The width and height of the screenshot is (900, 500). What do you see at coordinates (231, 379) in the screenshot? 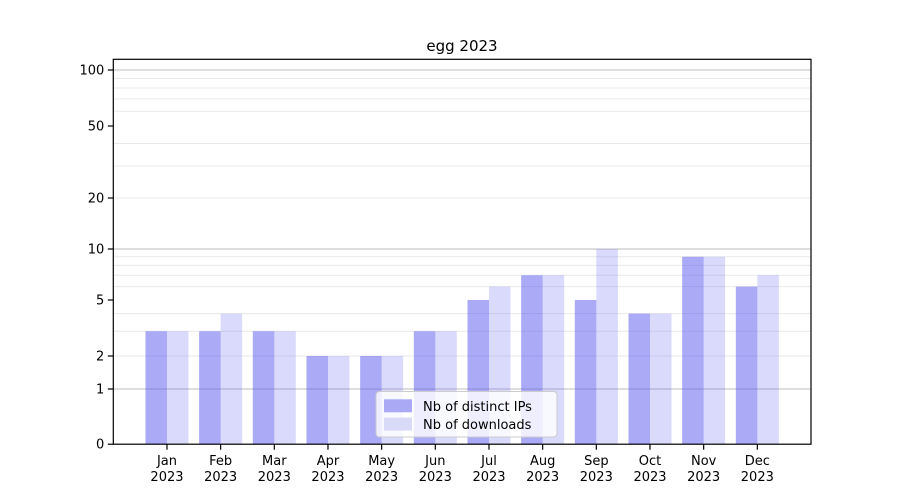
I see `bar-downloads-feb` at bounding box center [231, 379].